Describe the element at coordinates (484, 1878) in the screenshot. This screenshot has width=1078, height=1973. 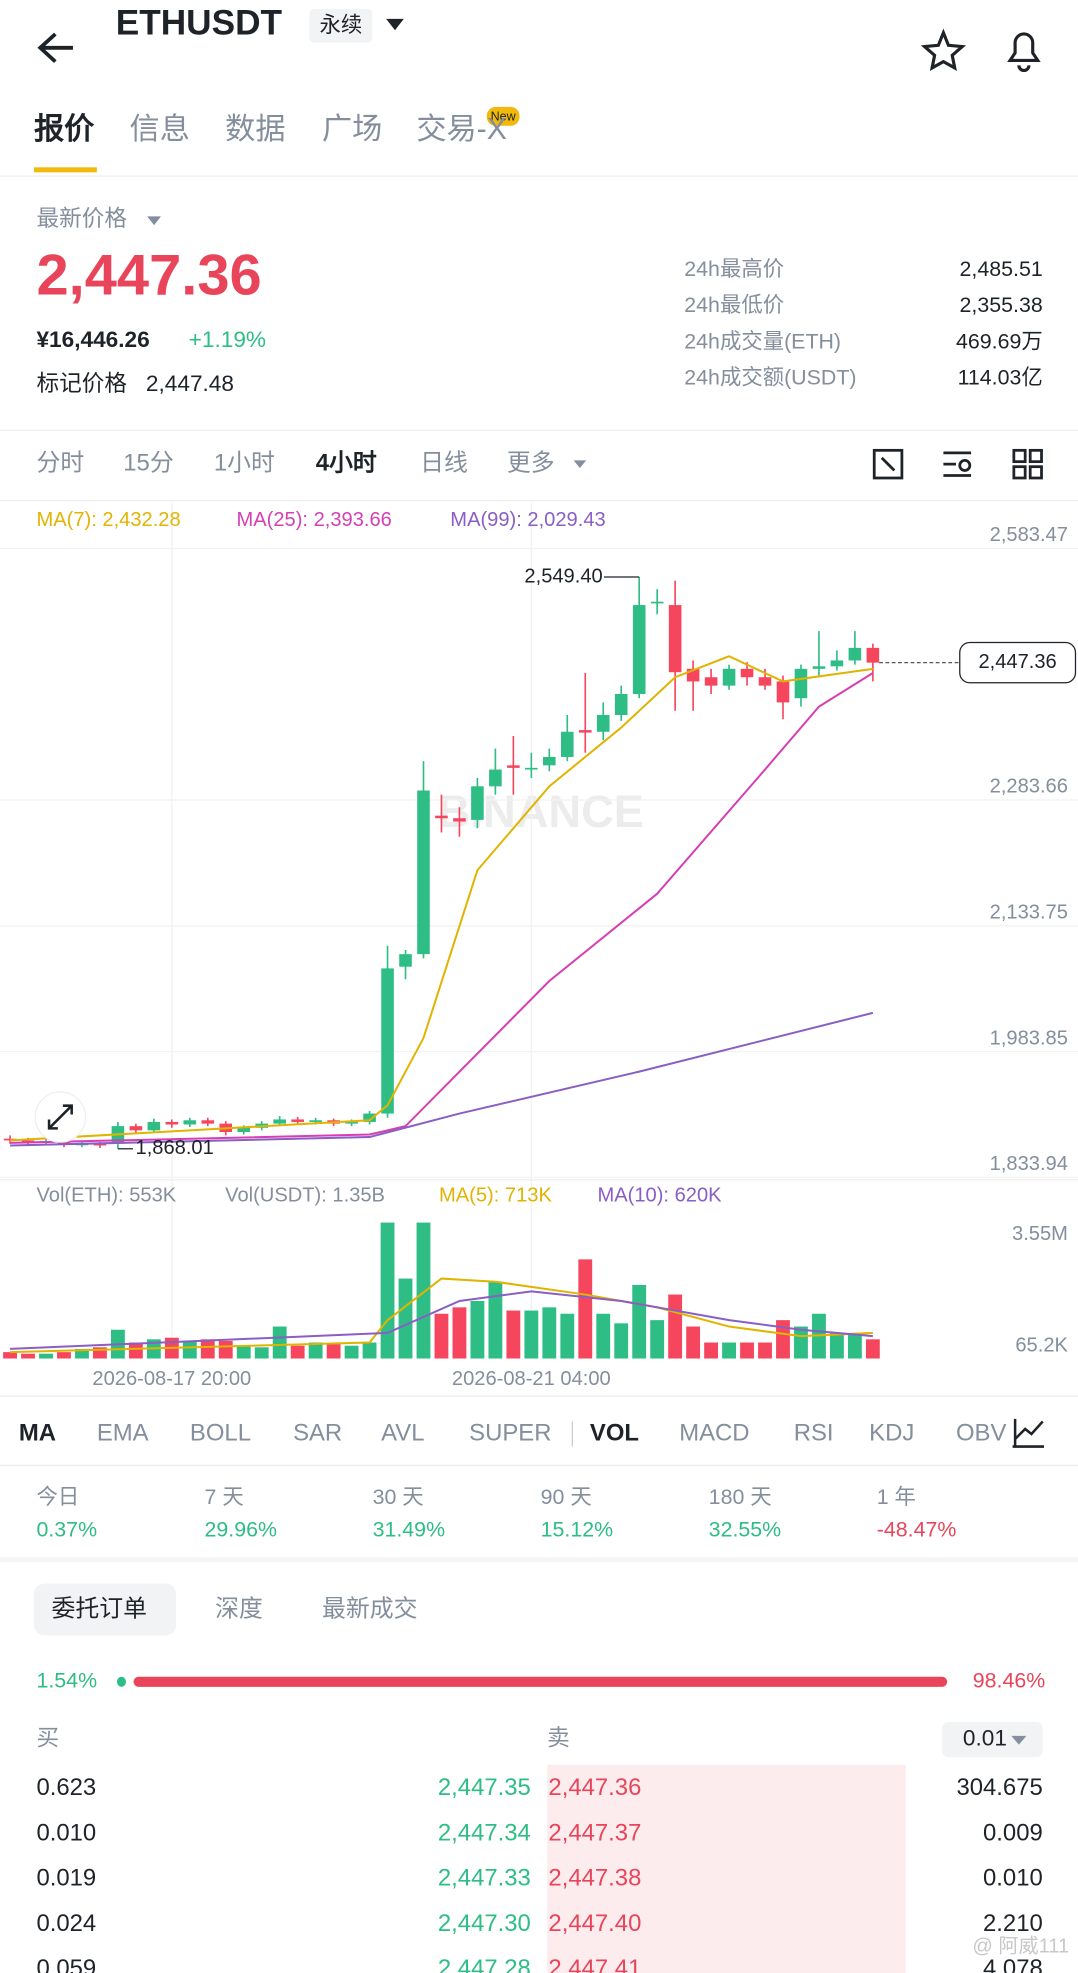
I see `bid-price: 2,447.33` at that location.